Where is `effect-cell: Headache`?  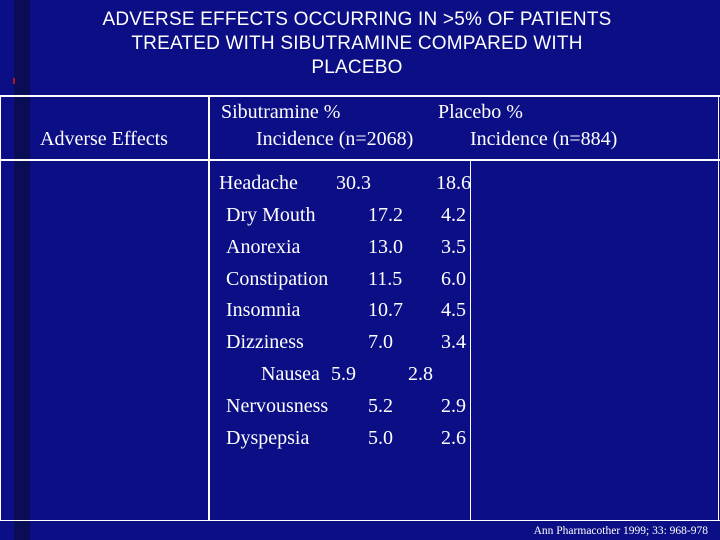
effect-cell: Headache is located at coordinates (258, 183).